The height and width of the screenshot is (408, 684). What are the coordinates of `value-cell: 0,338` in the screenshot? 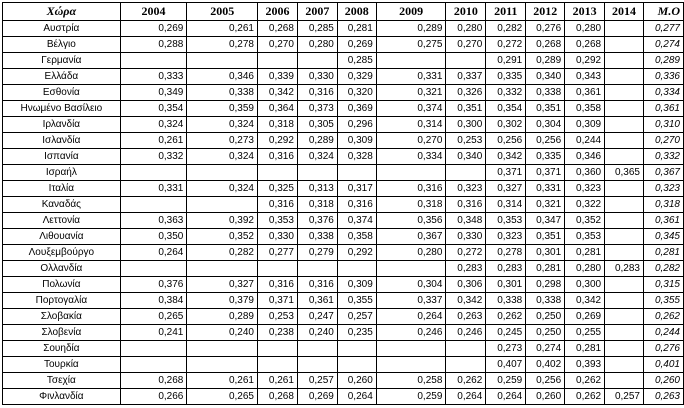 It's located at (506, 300).